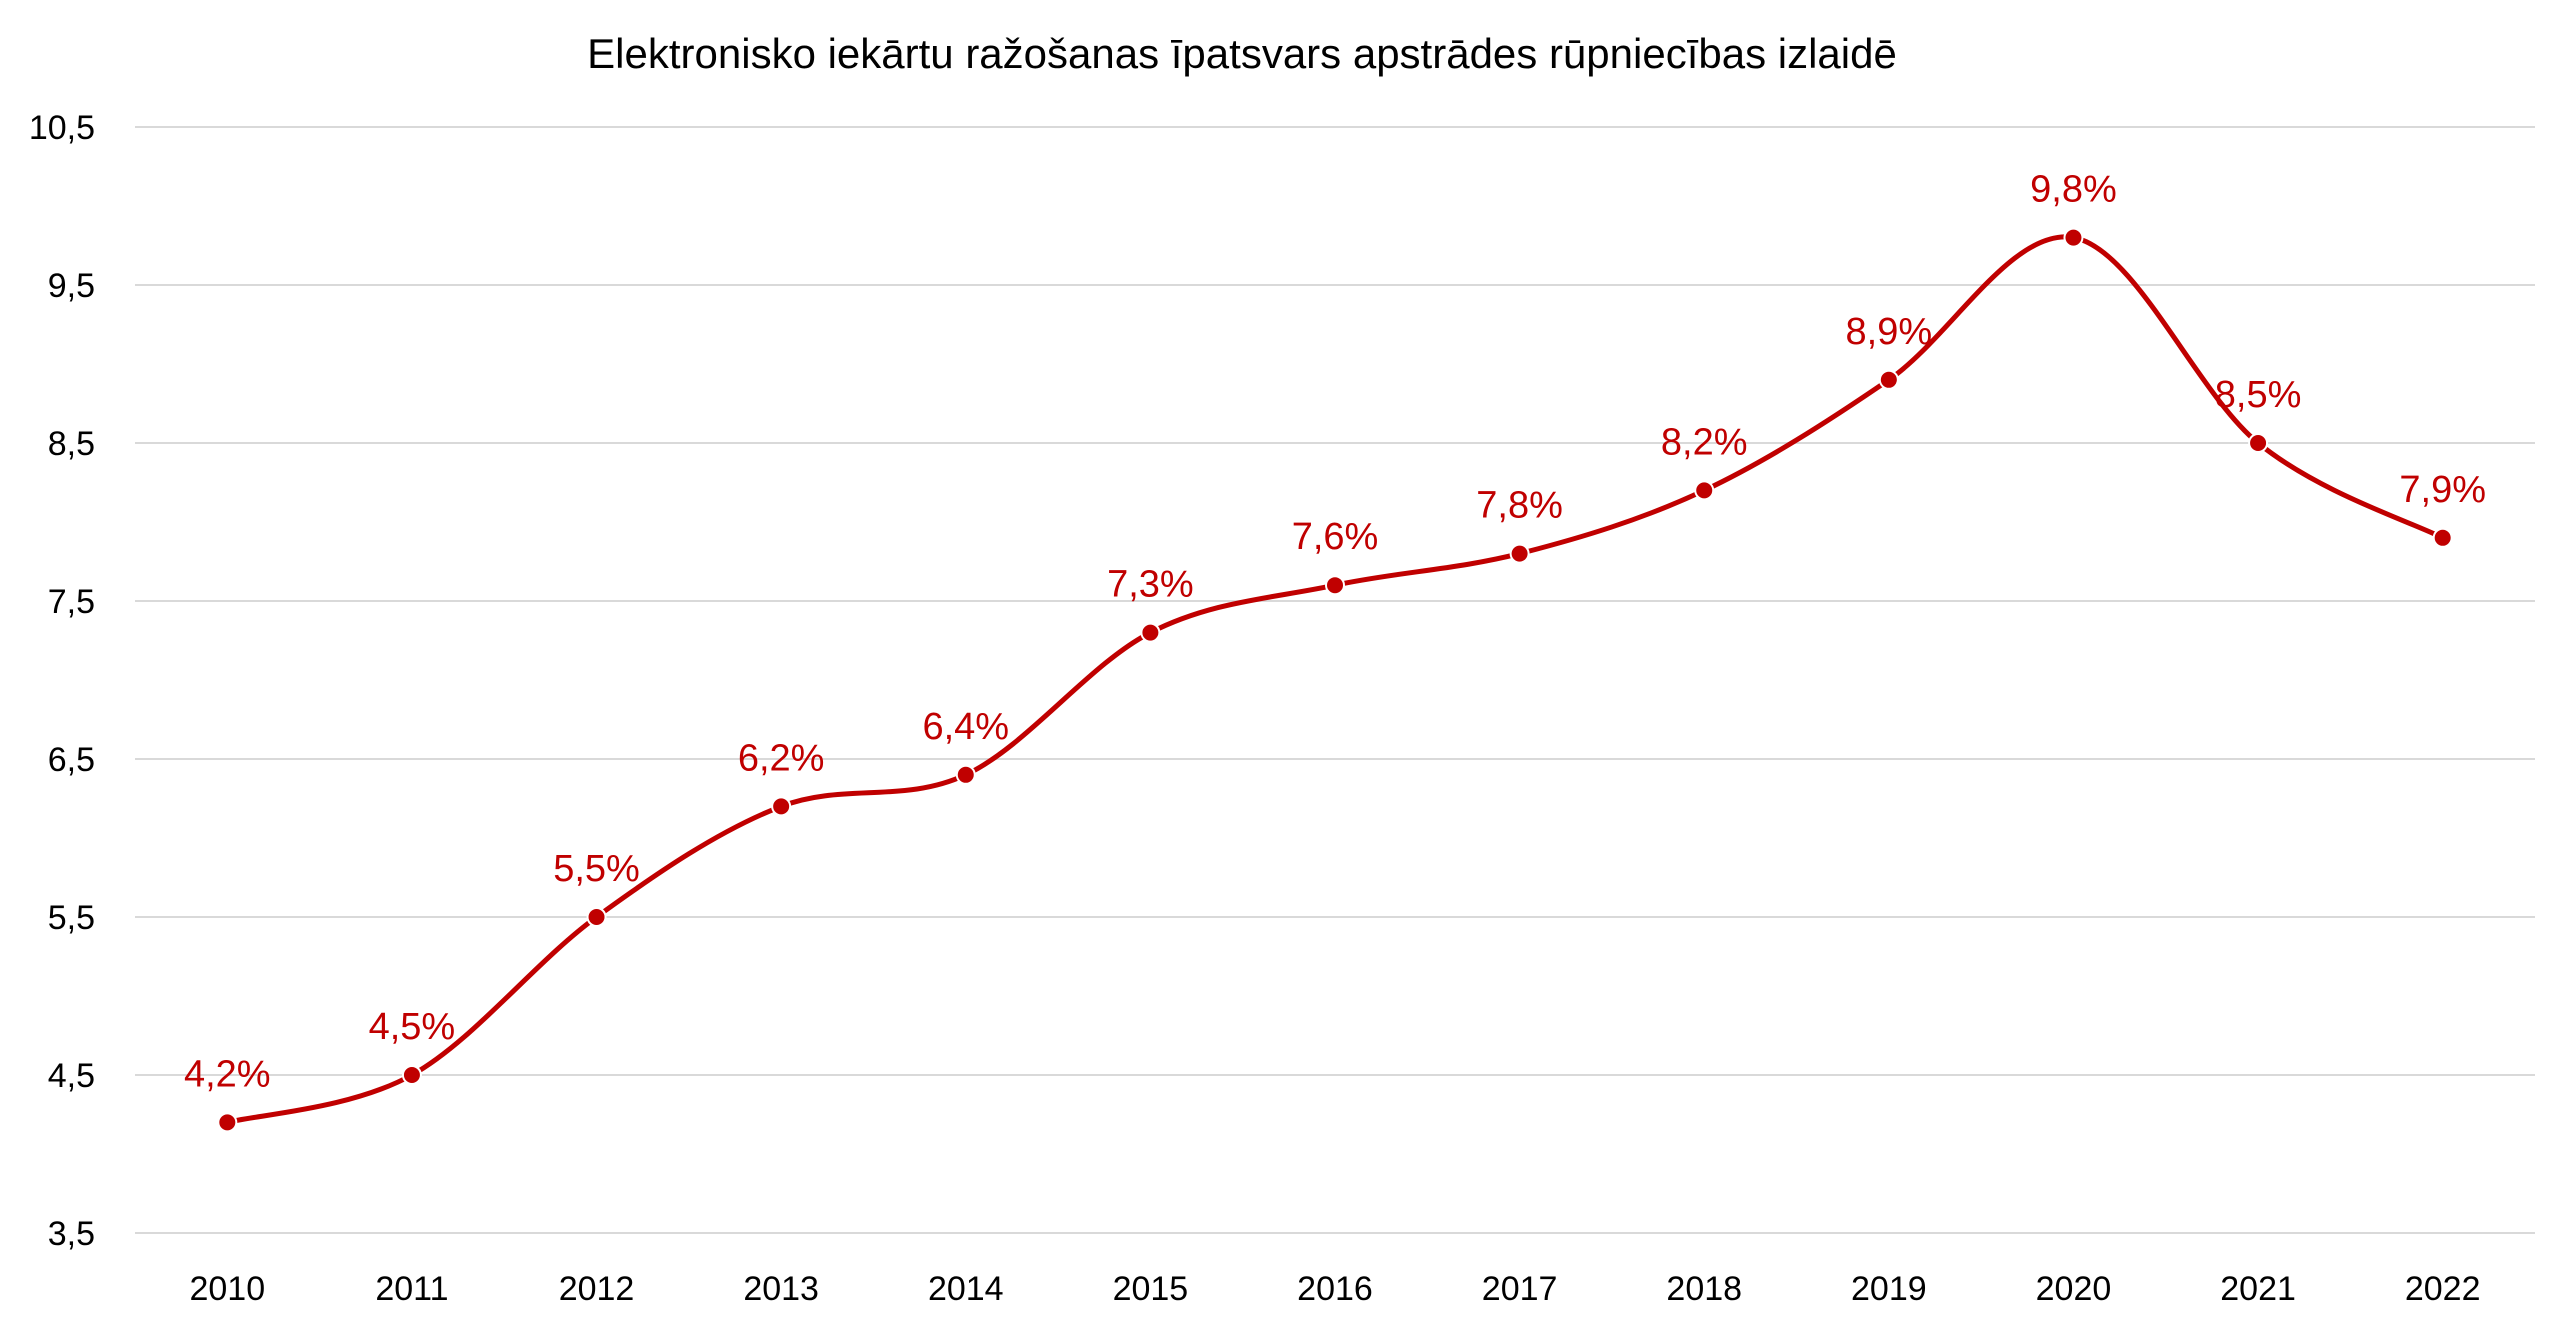 The image size is (2560, 1339). Describe the element at coordinates (227, 1289) in the screenshot. I see `x-tick-label: 2010` at that location.